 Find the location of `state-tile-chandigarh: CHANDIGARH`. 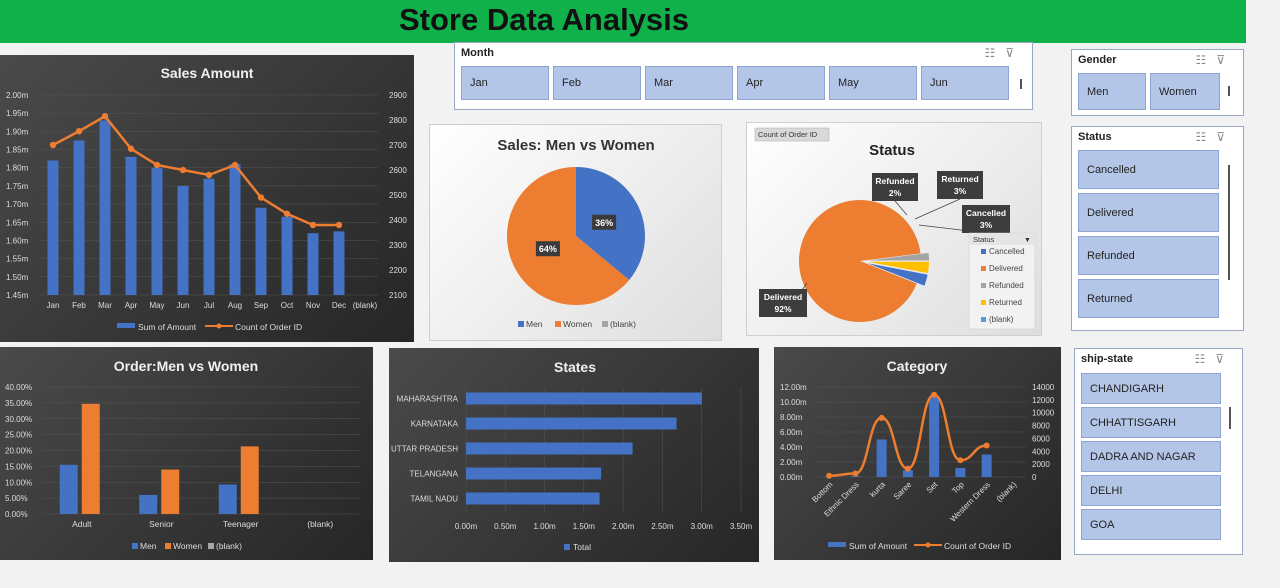

state-tile-chandigarh: CHANDIGARH is located at coordinates (1151, 388).